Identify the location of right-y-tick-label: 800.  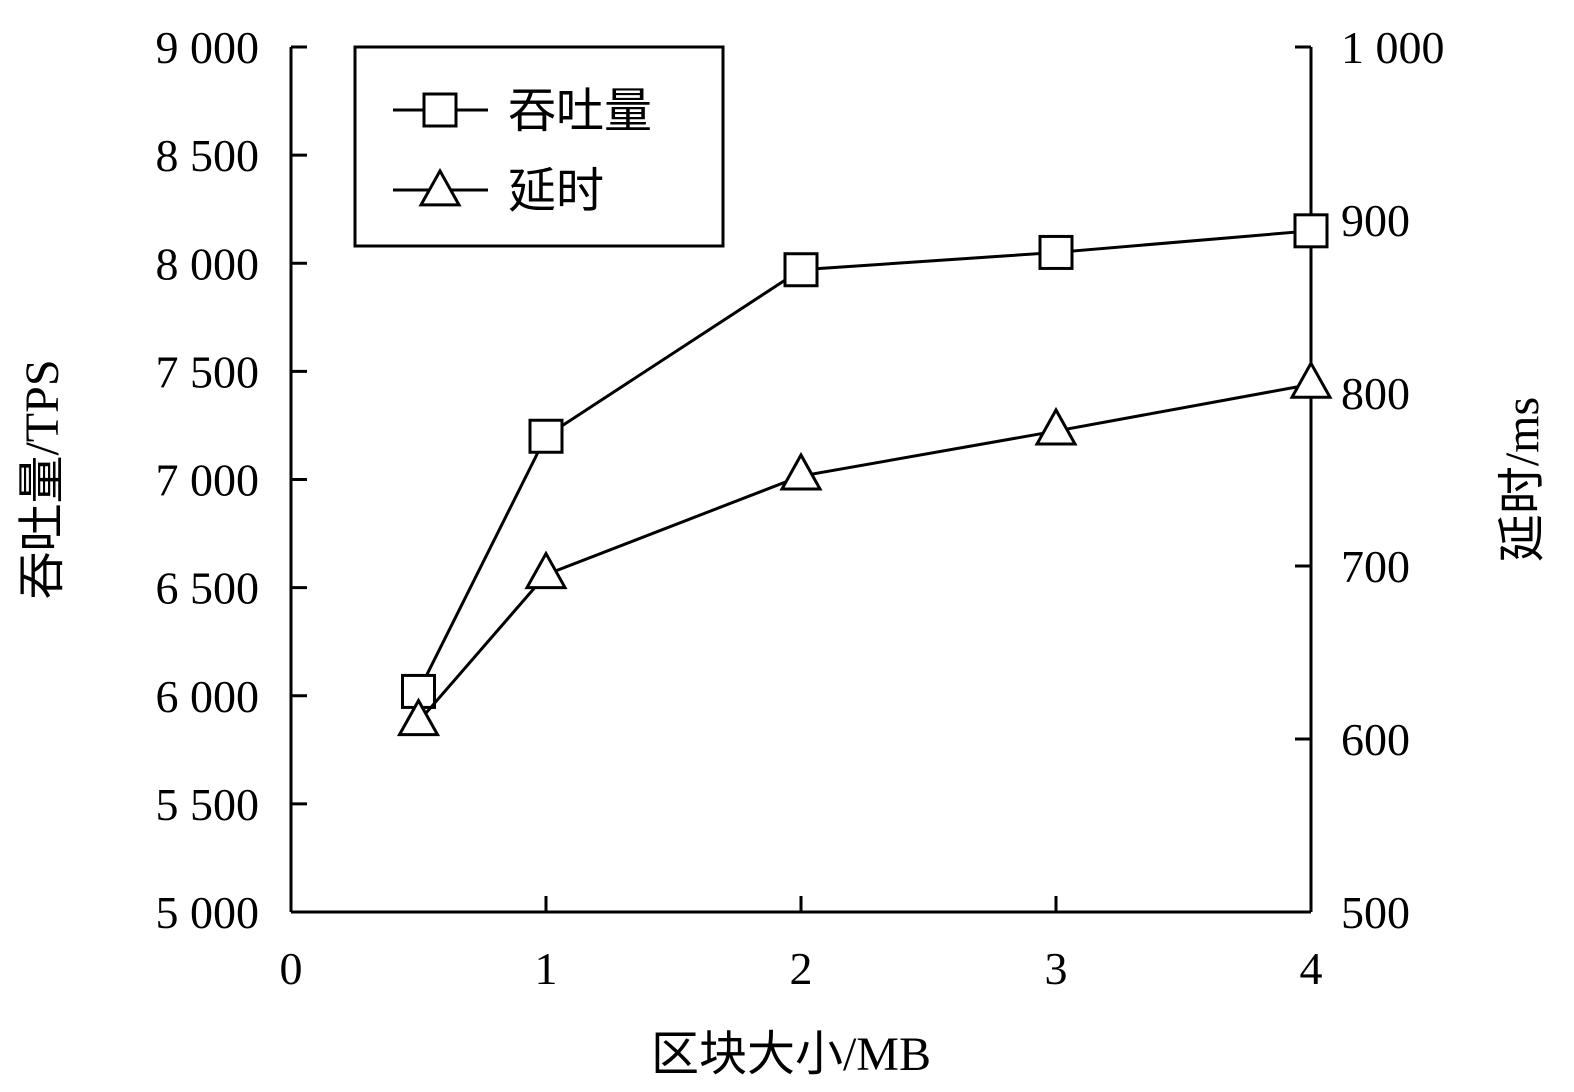
(1375, 393).